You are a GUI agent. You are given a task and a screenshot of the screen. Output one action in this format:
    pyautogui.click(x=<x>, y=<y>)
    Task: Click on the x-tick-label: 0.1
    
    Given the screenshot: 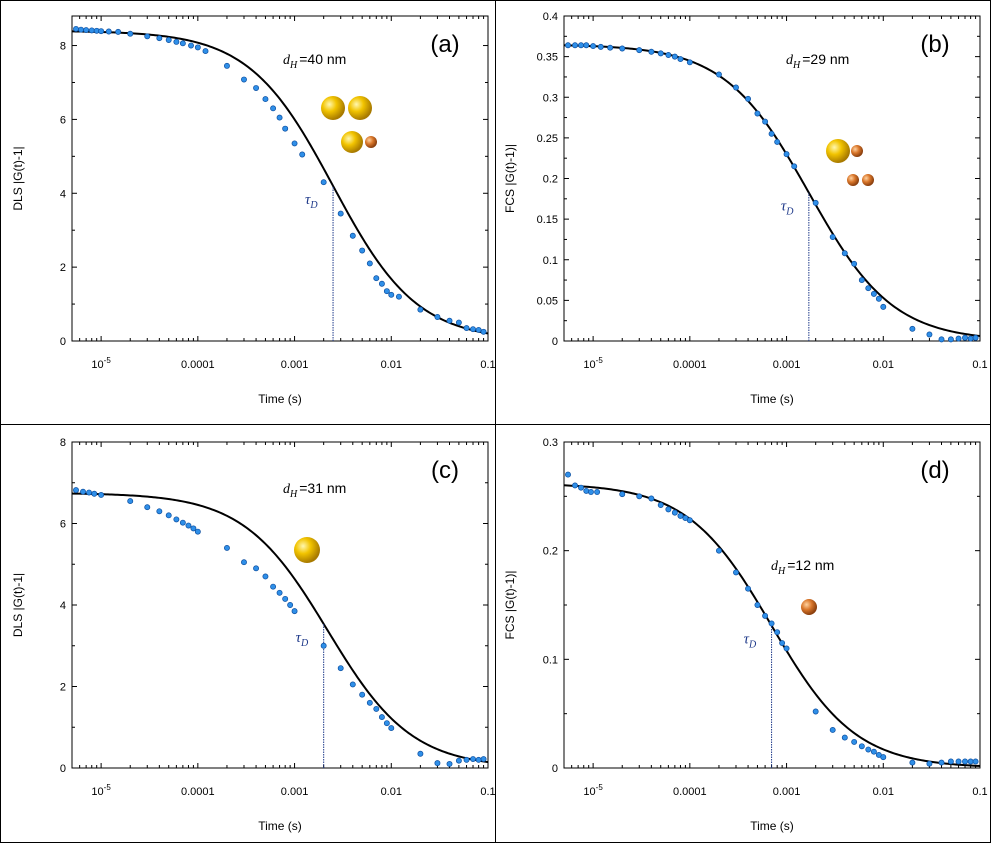 What is the action you would take?
    pyautogui.click(x=979, y=365)
    